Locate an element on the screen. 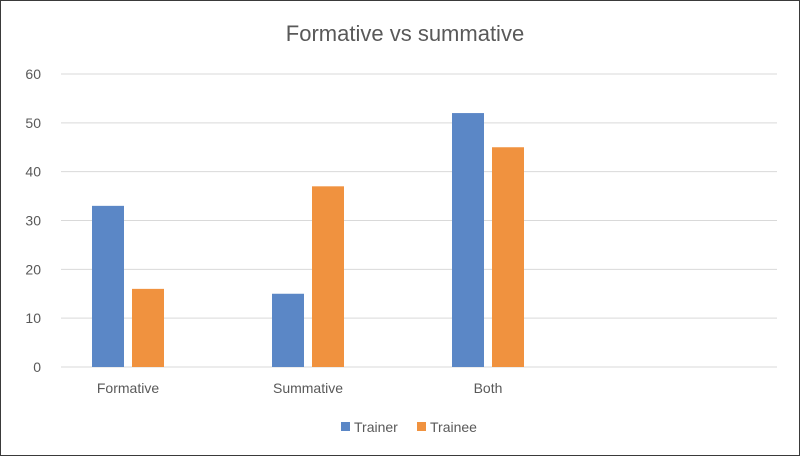 Image resolution: width=800 pixels, height=456 pixels. y-axis-ticks: 0 10 20 30 40 50 60 is located at coordinates (33, 220).